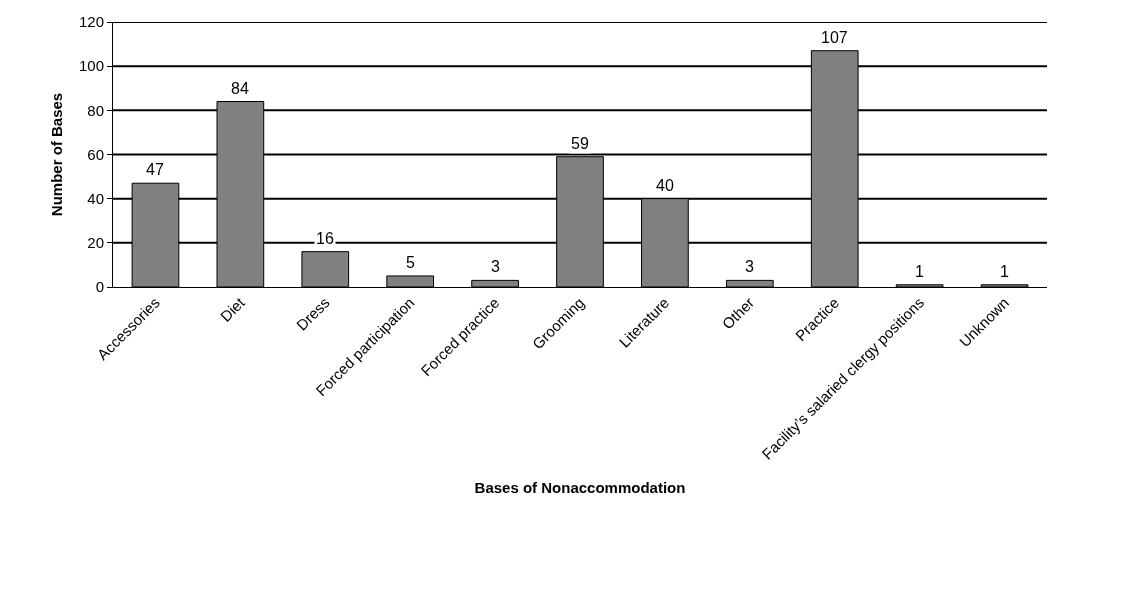 Image resolution: width=1132 pixels, height=594 pixels. Describe the element at coordinates (665, 185) in the screenshot. I see `data-label: 40` at that location.